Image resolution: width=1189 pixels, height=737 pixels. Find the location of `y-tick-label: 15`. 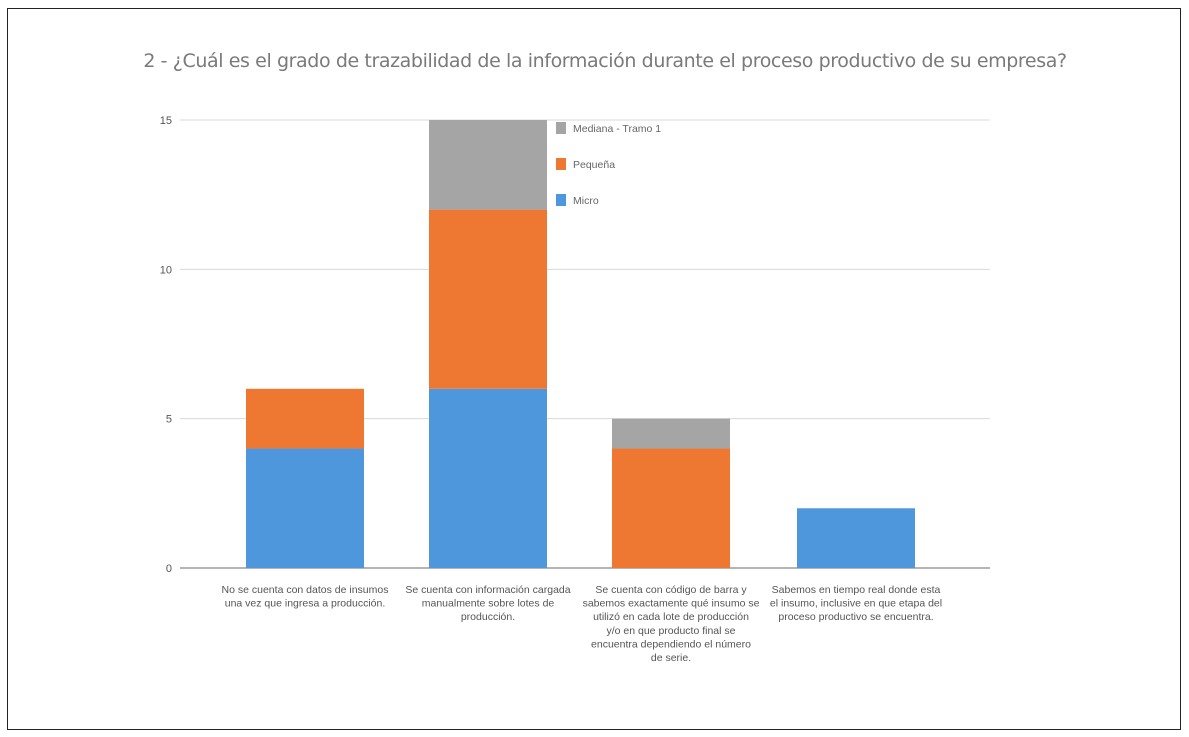

y-tick-label: 15 is located at coordinates (166, 121).